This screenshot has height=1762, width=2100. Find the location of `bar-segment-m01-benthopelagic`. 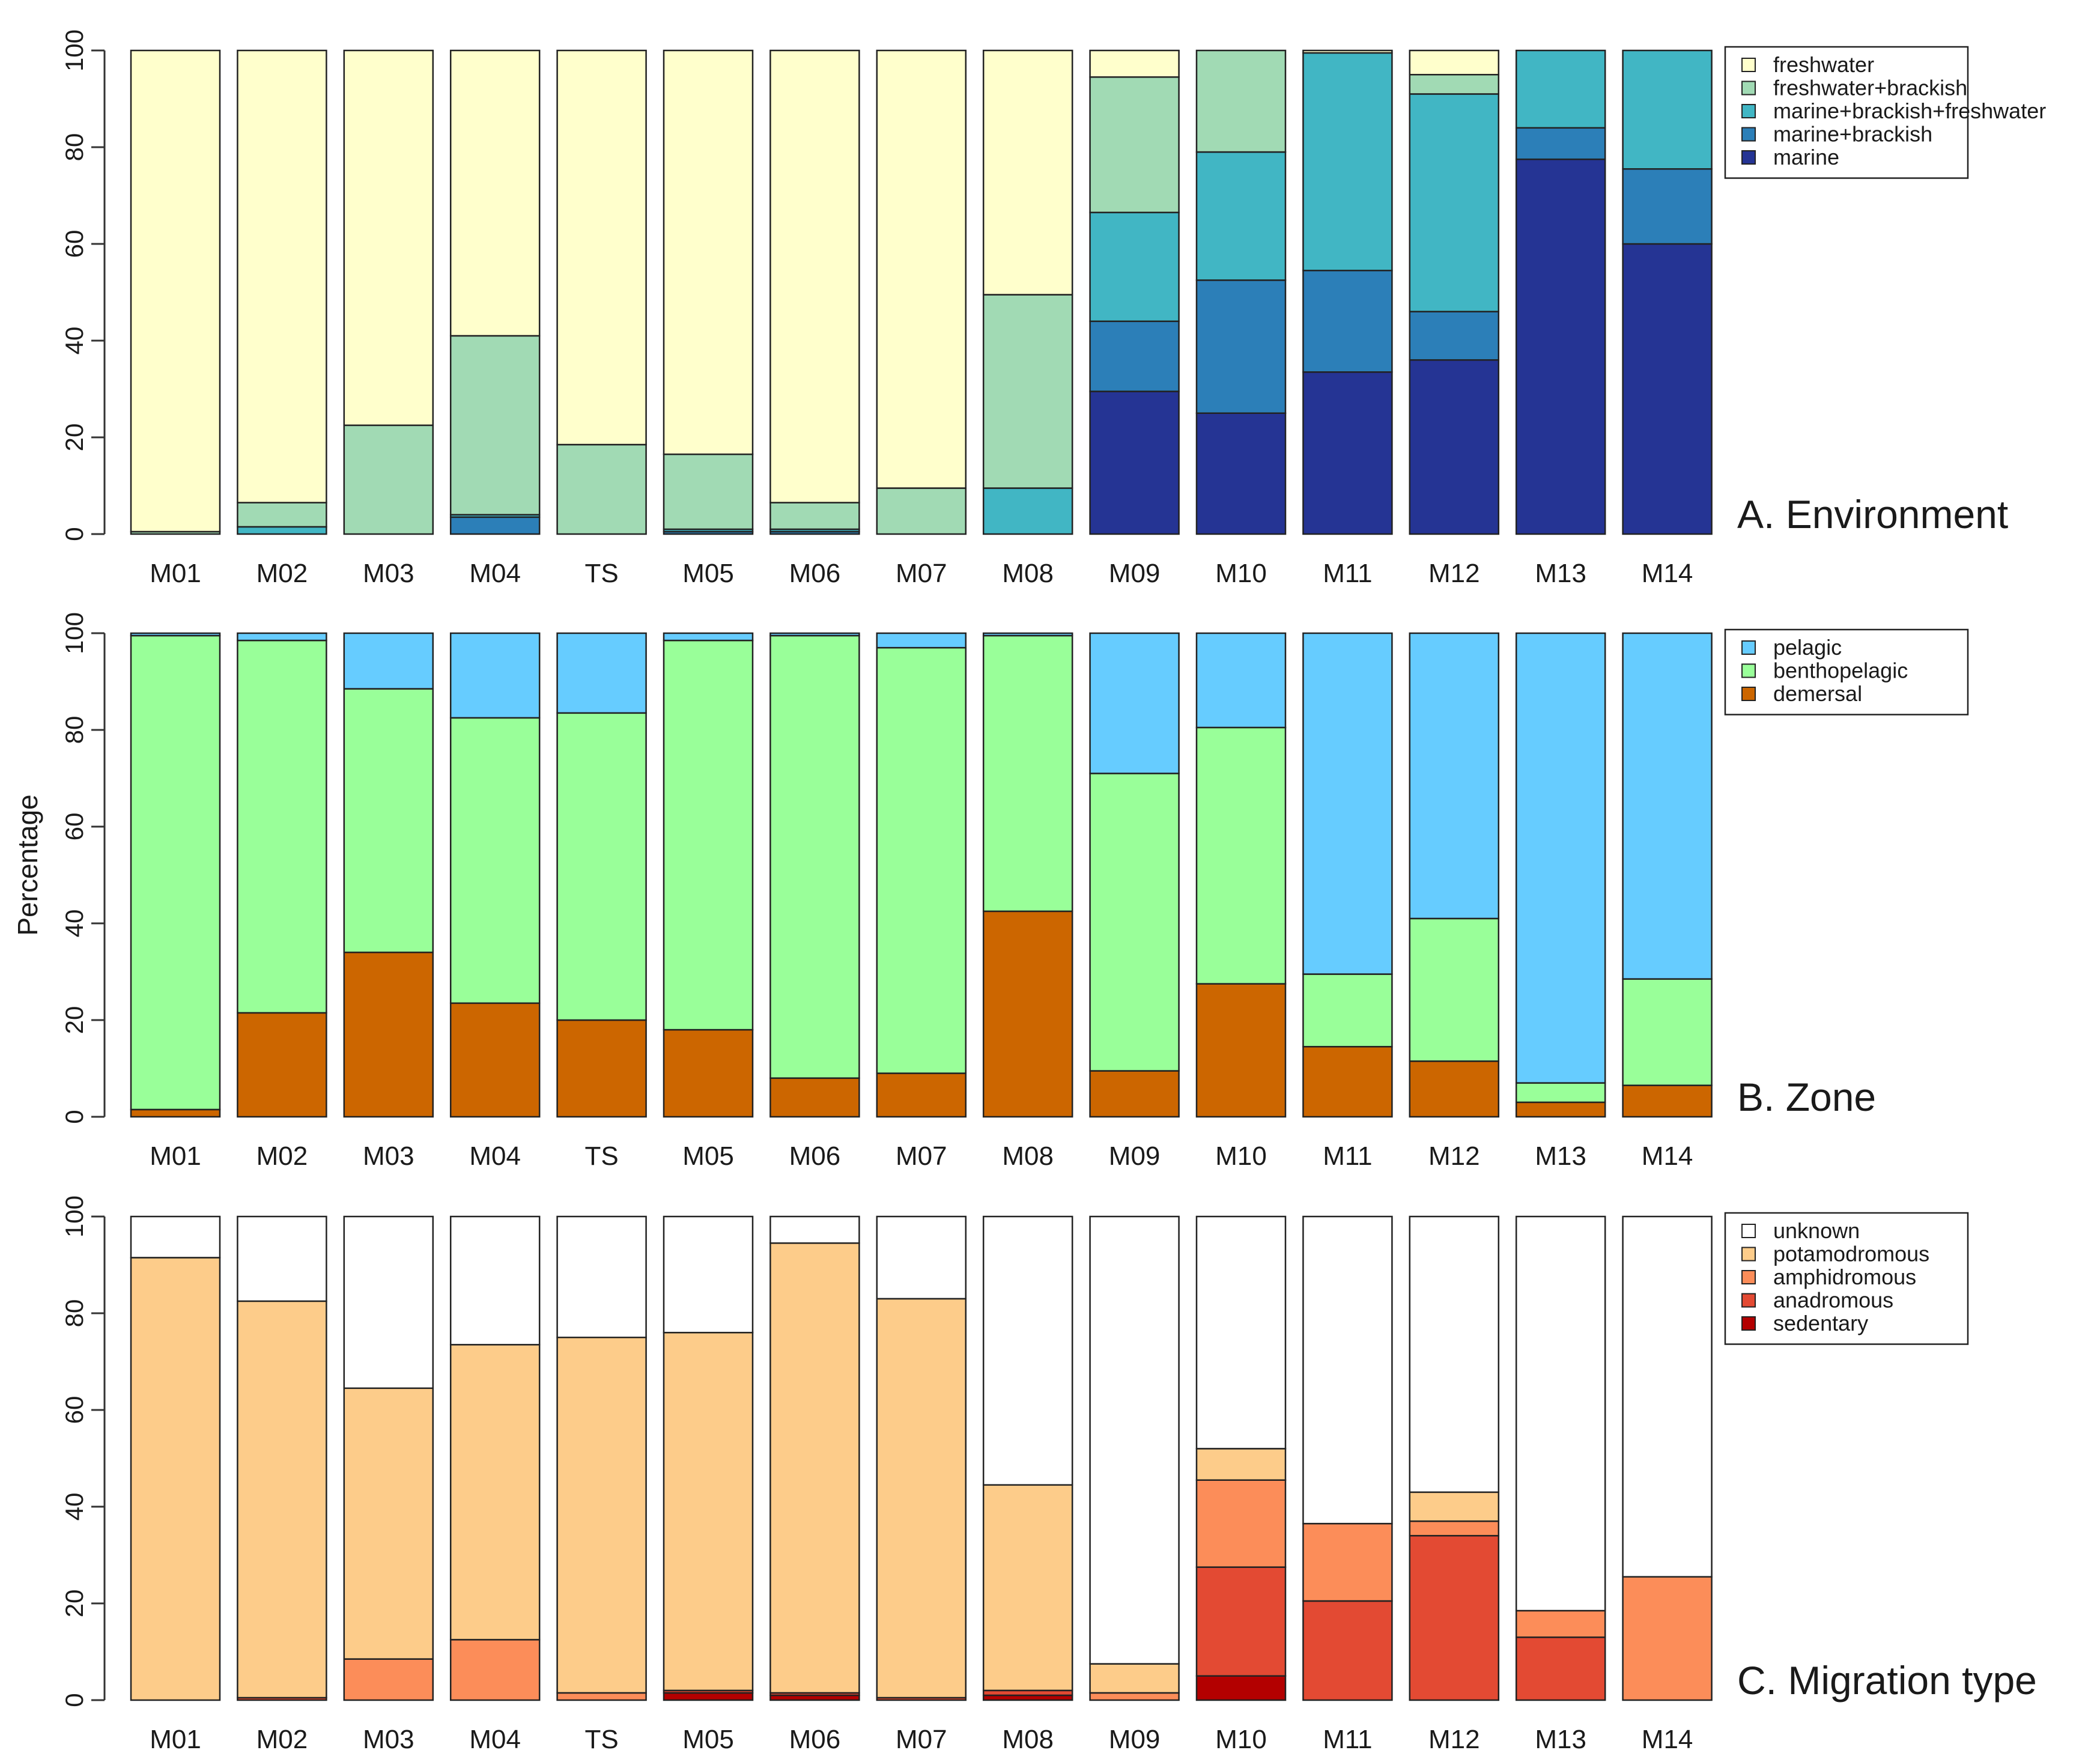

bar-segment-m01-benthopelagic is located at coordinates (175, 872).